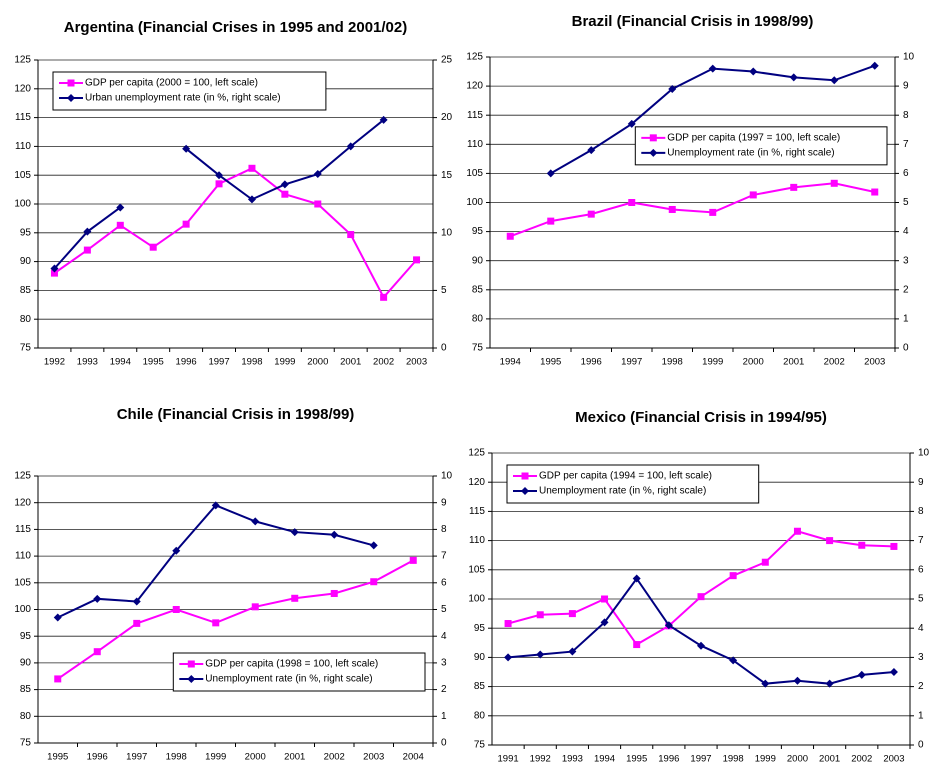  I want to click on y2-tick-label: 3, so click(444, 663).